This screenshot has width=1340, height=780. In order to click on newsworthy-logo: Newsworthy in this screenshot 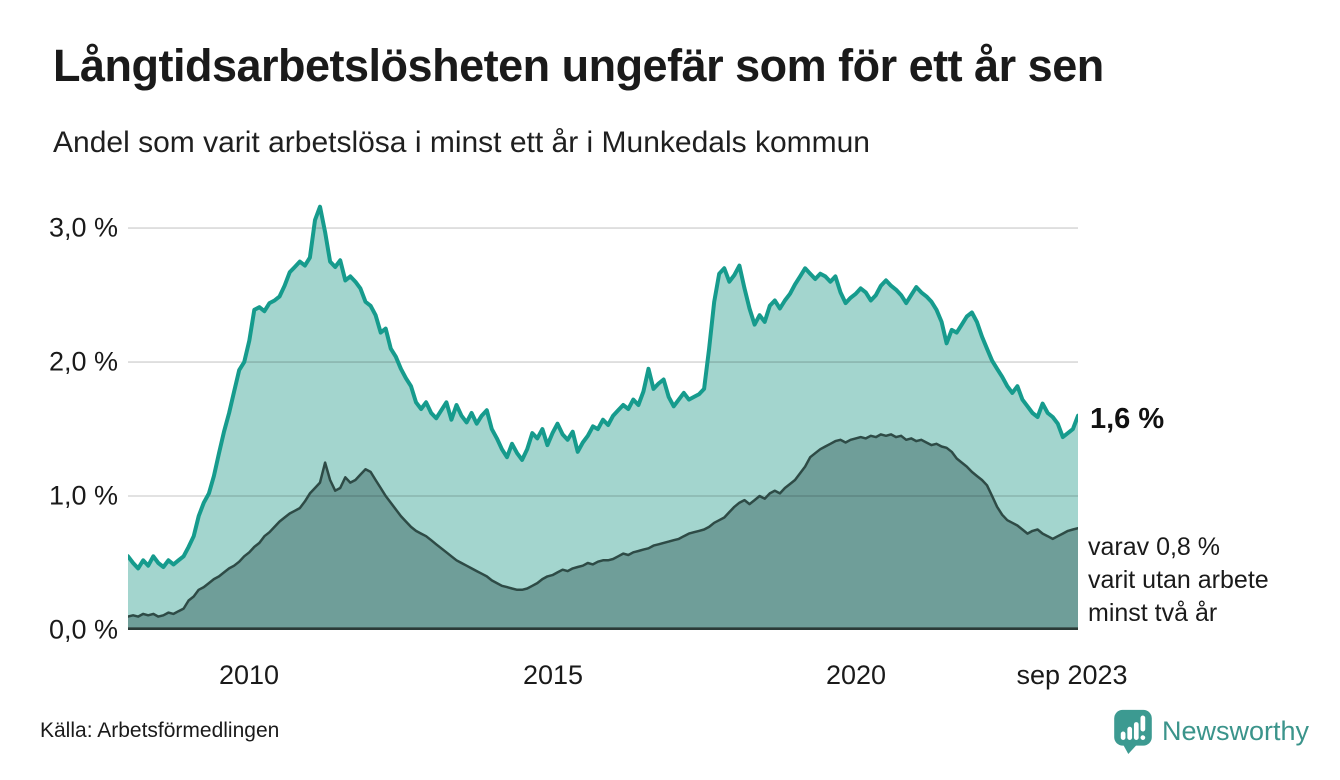, I will do `click(1210, 734)`.